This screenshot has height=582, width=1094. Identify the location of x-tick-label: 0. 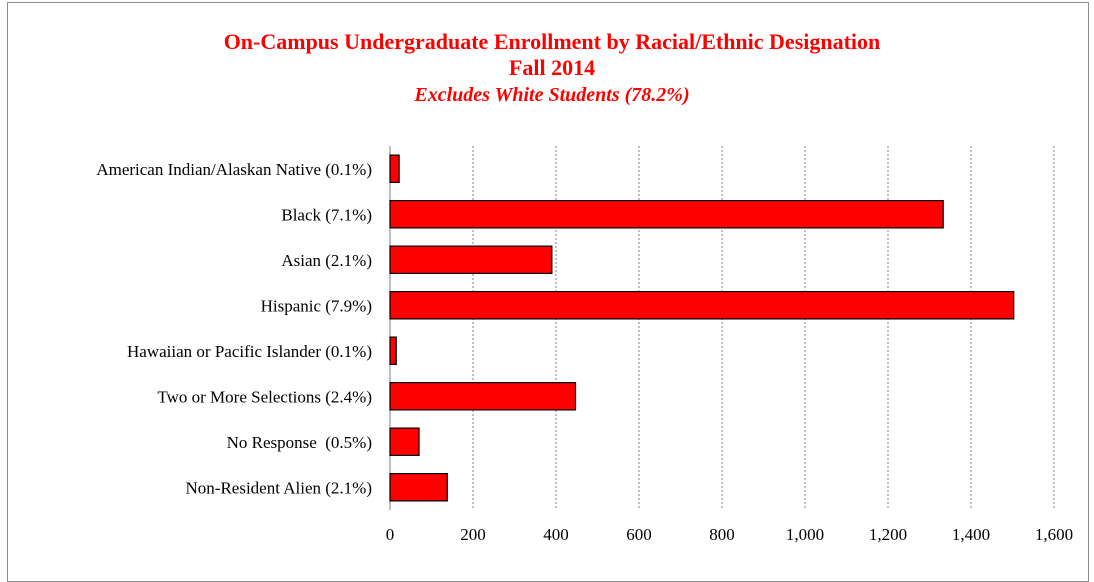
(390, 534).